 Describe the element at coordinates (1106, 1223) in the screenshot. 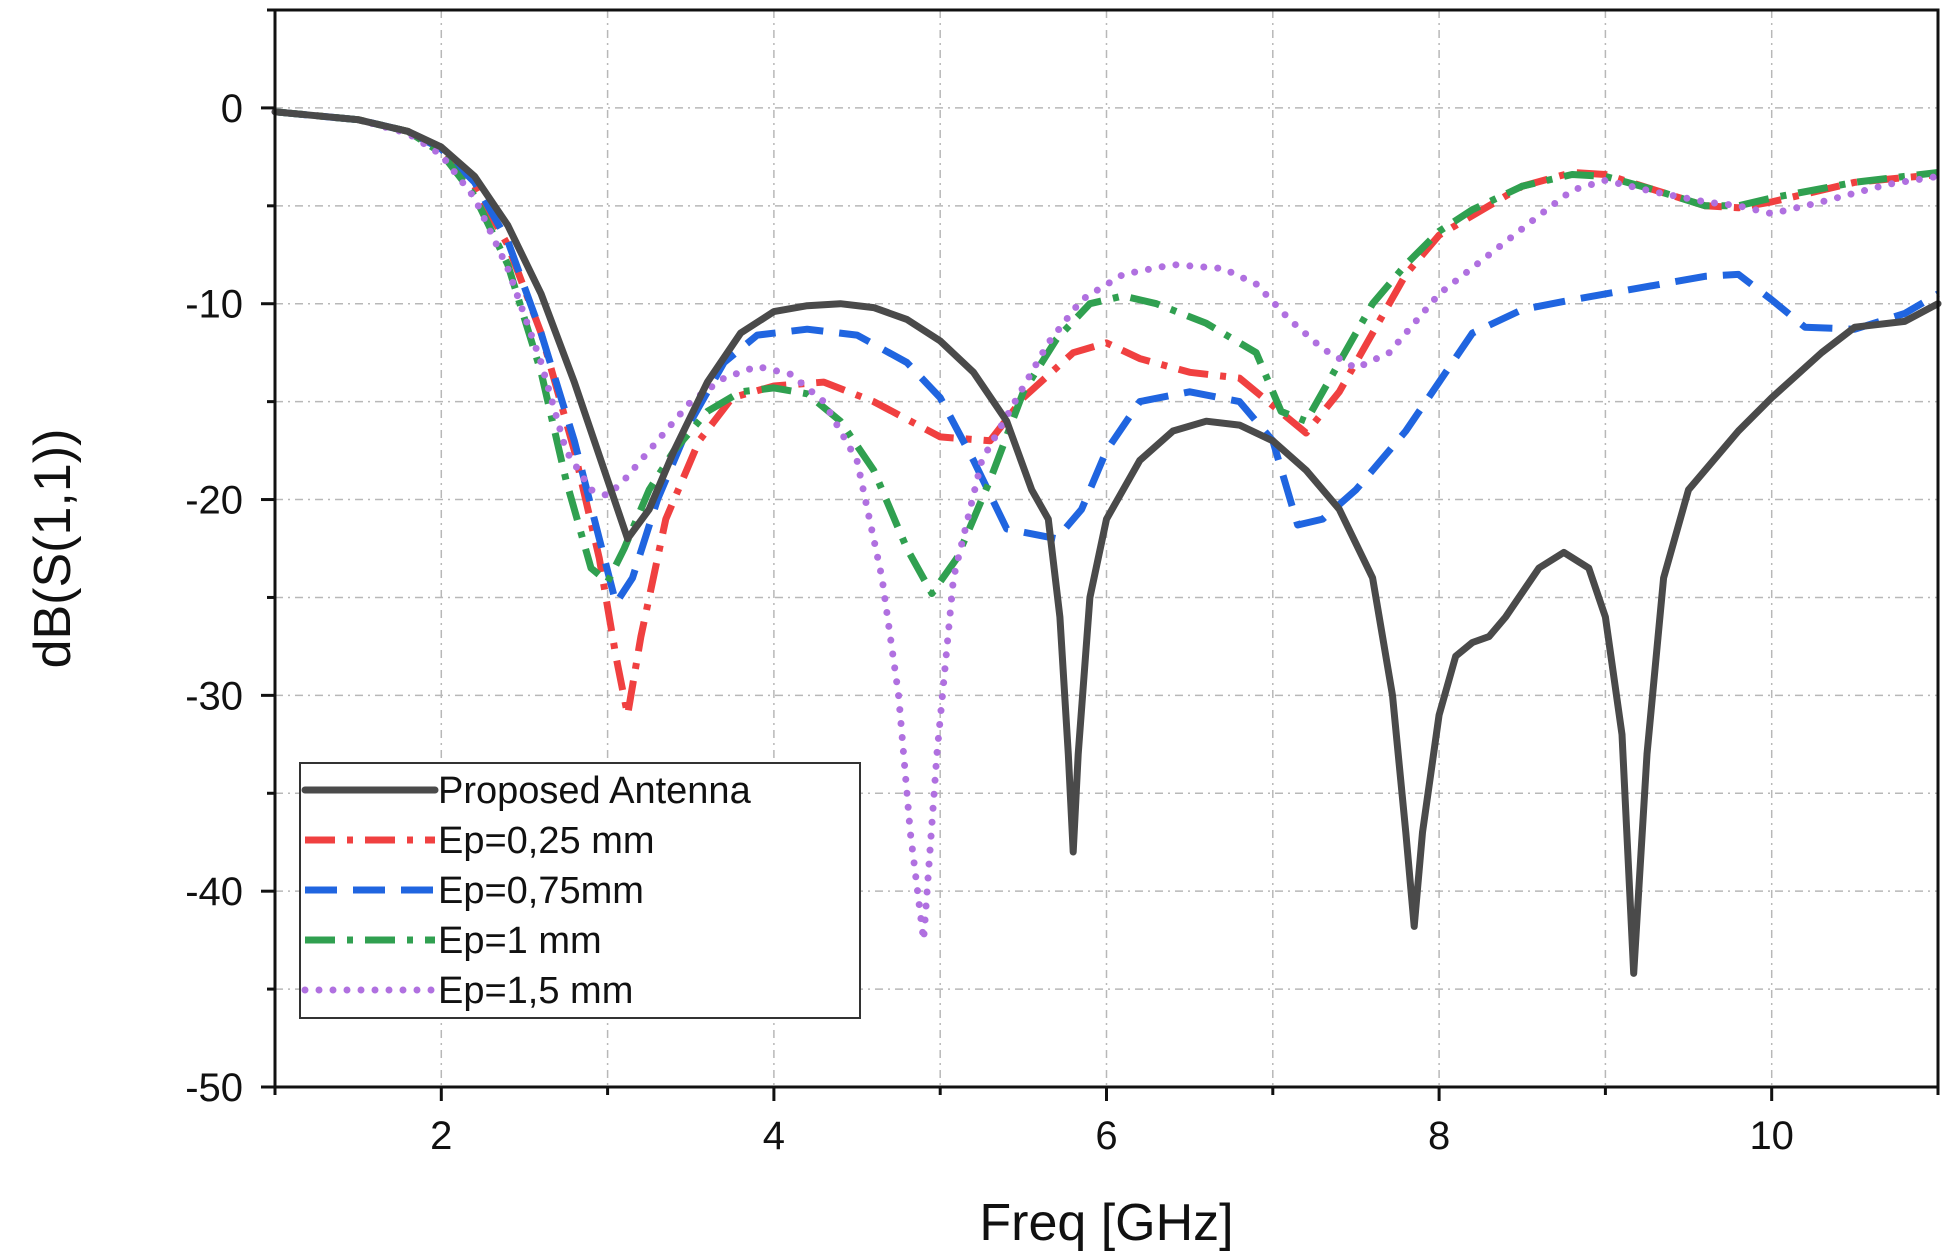

I see `x-axis-title: Freq [GHz]` at that location.